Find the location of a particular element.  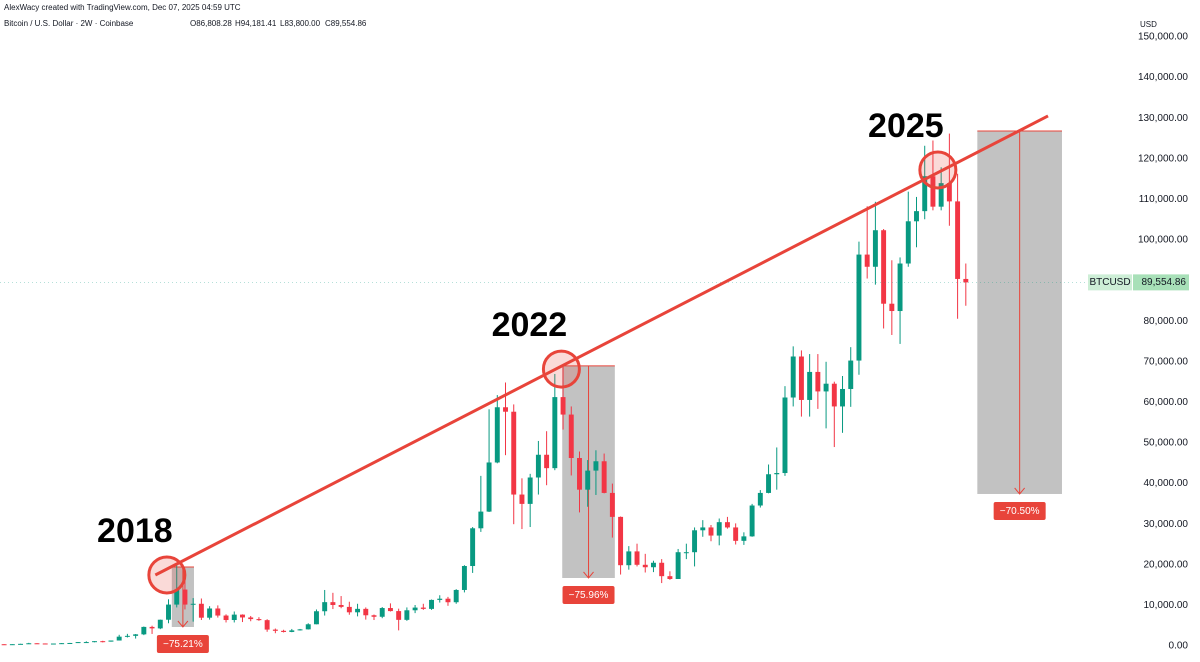

year-label: 2022 is located at coordinates (530, 325).